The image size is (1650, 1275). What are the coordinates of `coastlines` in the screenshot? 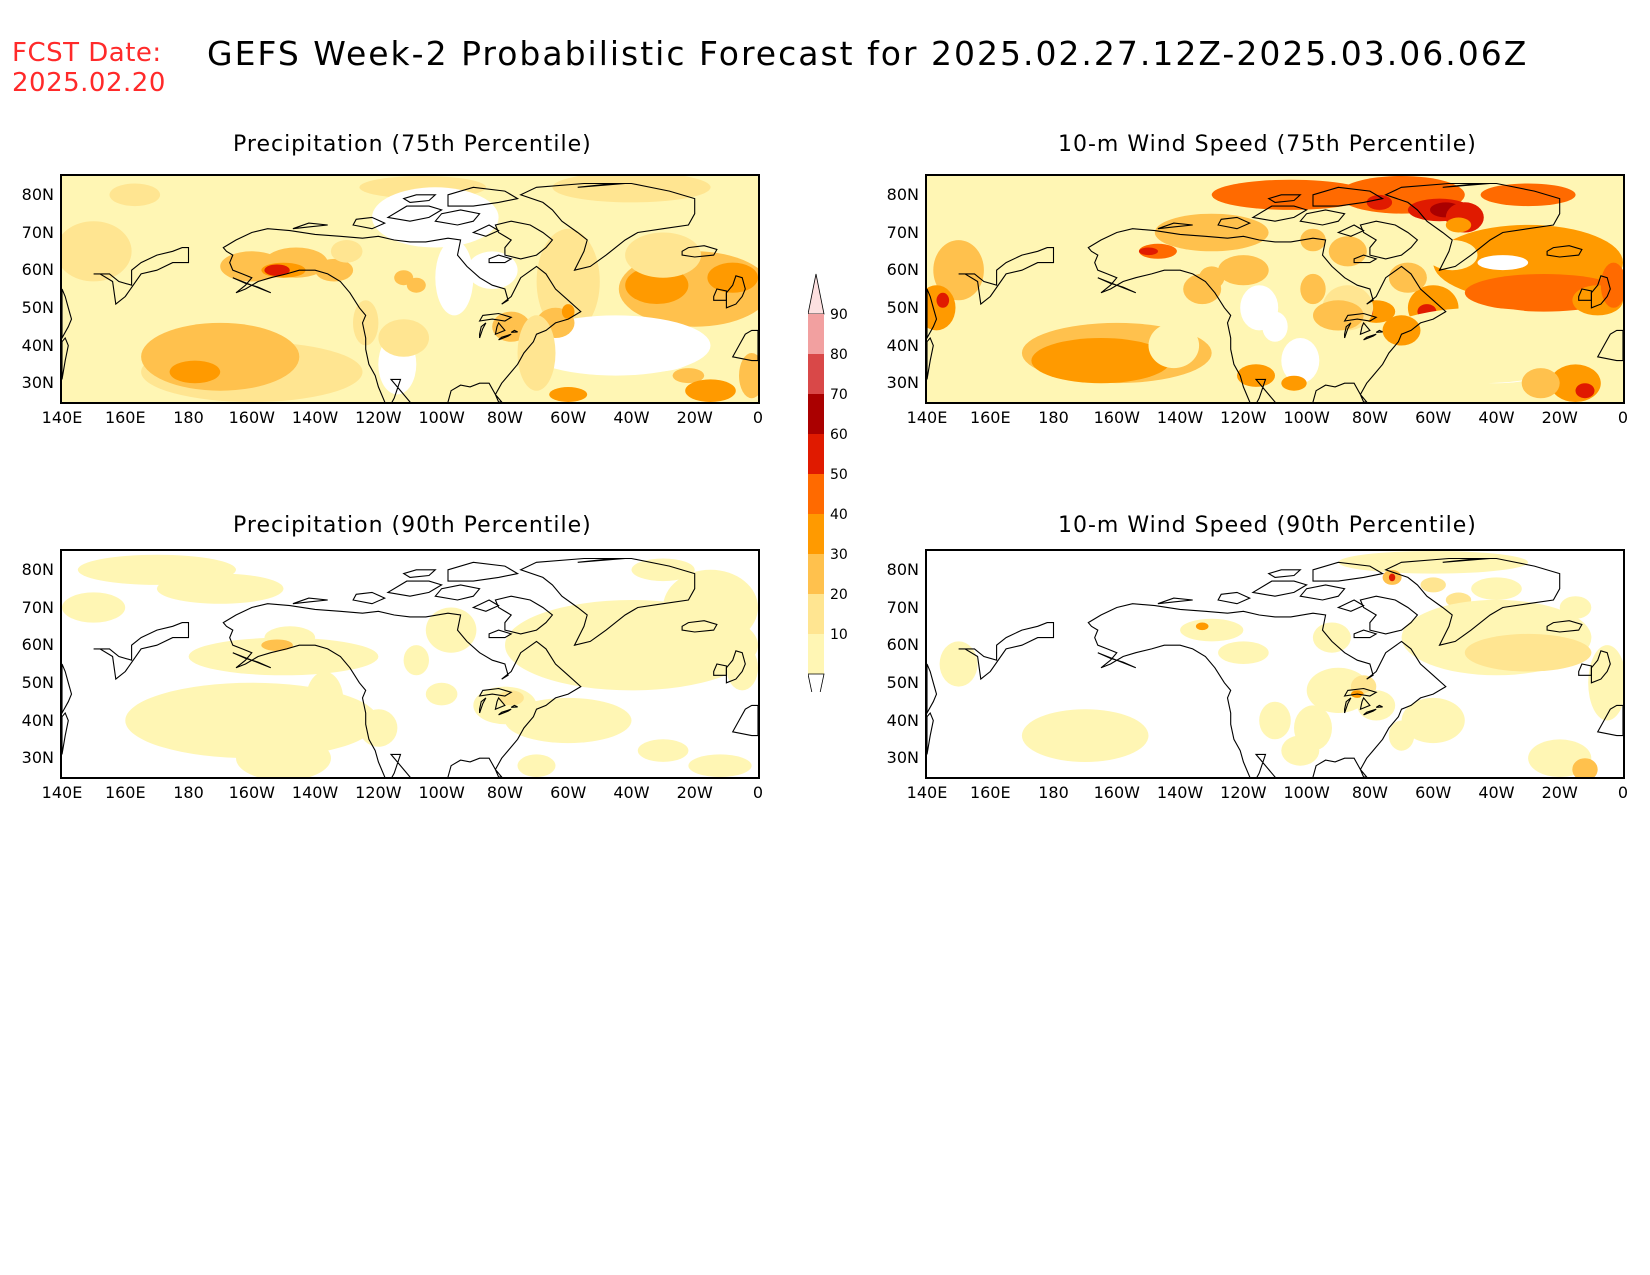 It's located at (410, 292).